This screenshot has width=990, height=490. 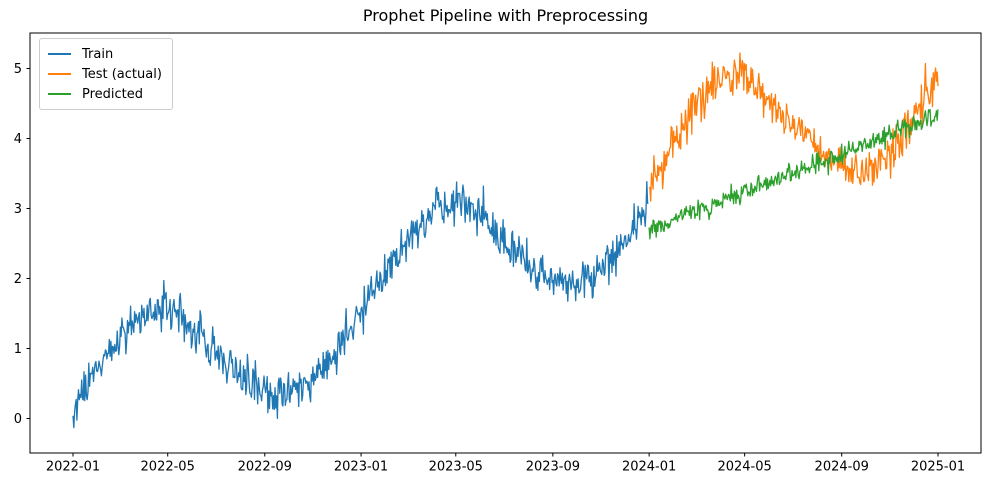 I want to click on x-tick-label: 2023-09, so click(x=553, y=467).